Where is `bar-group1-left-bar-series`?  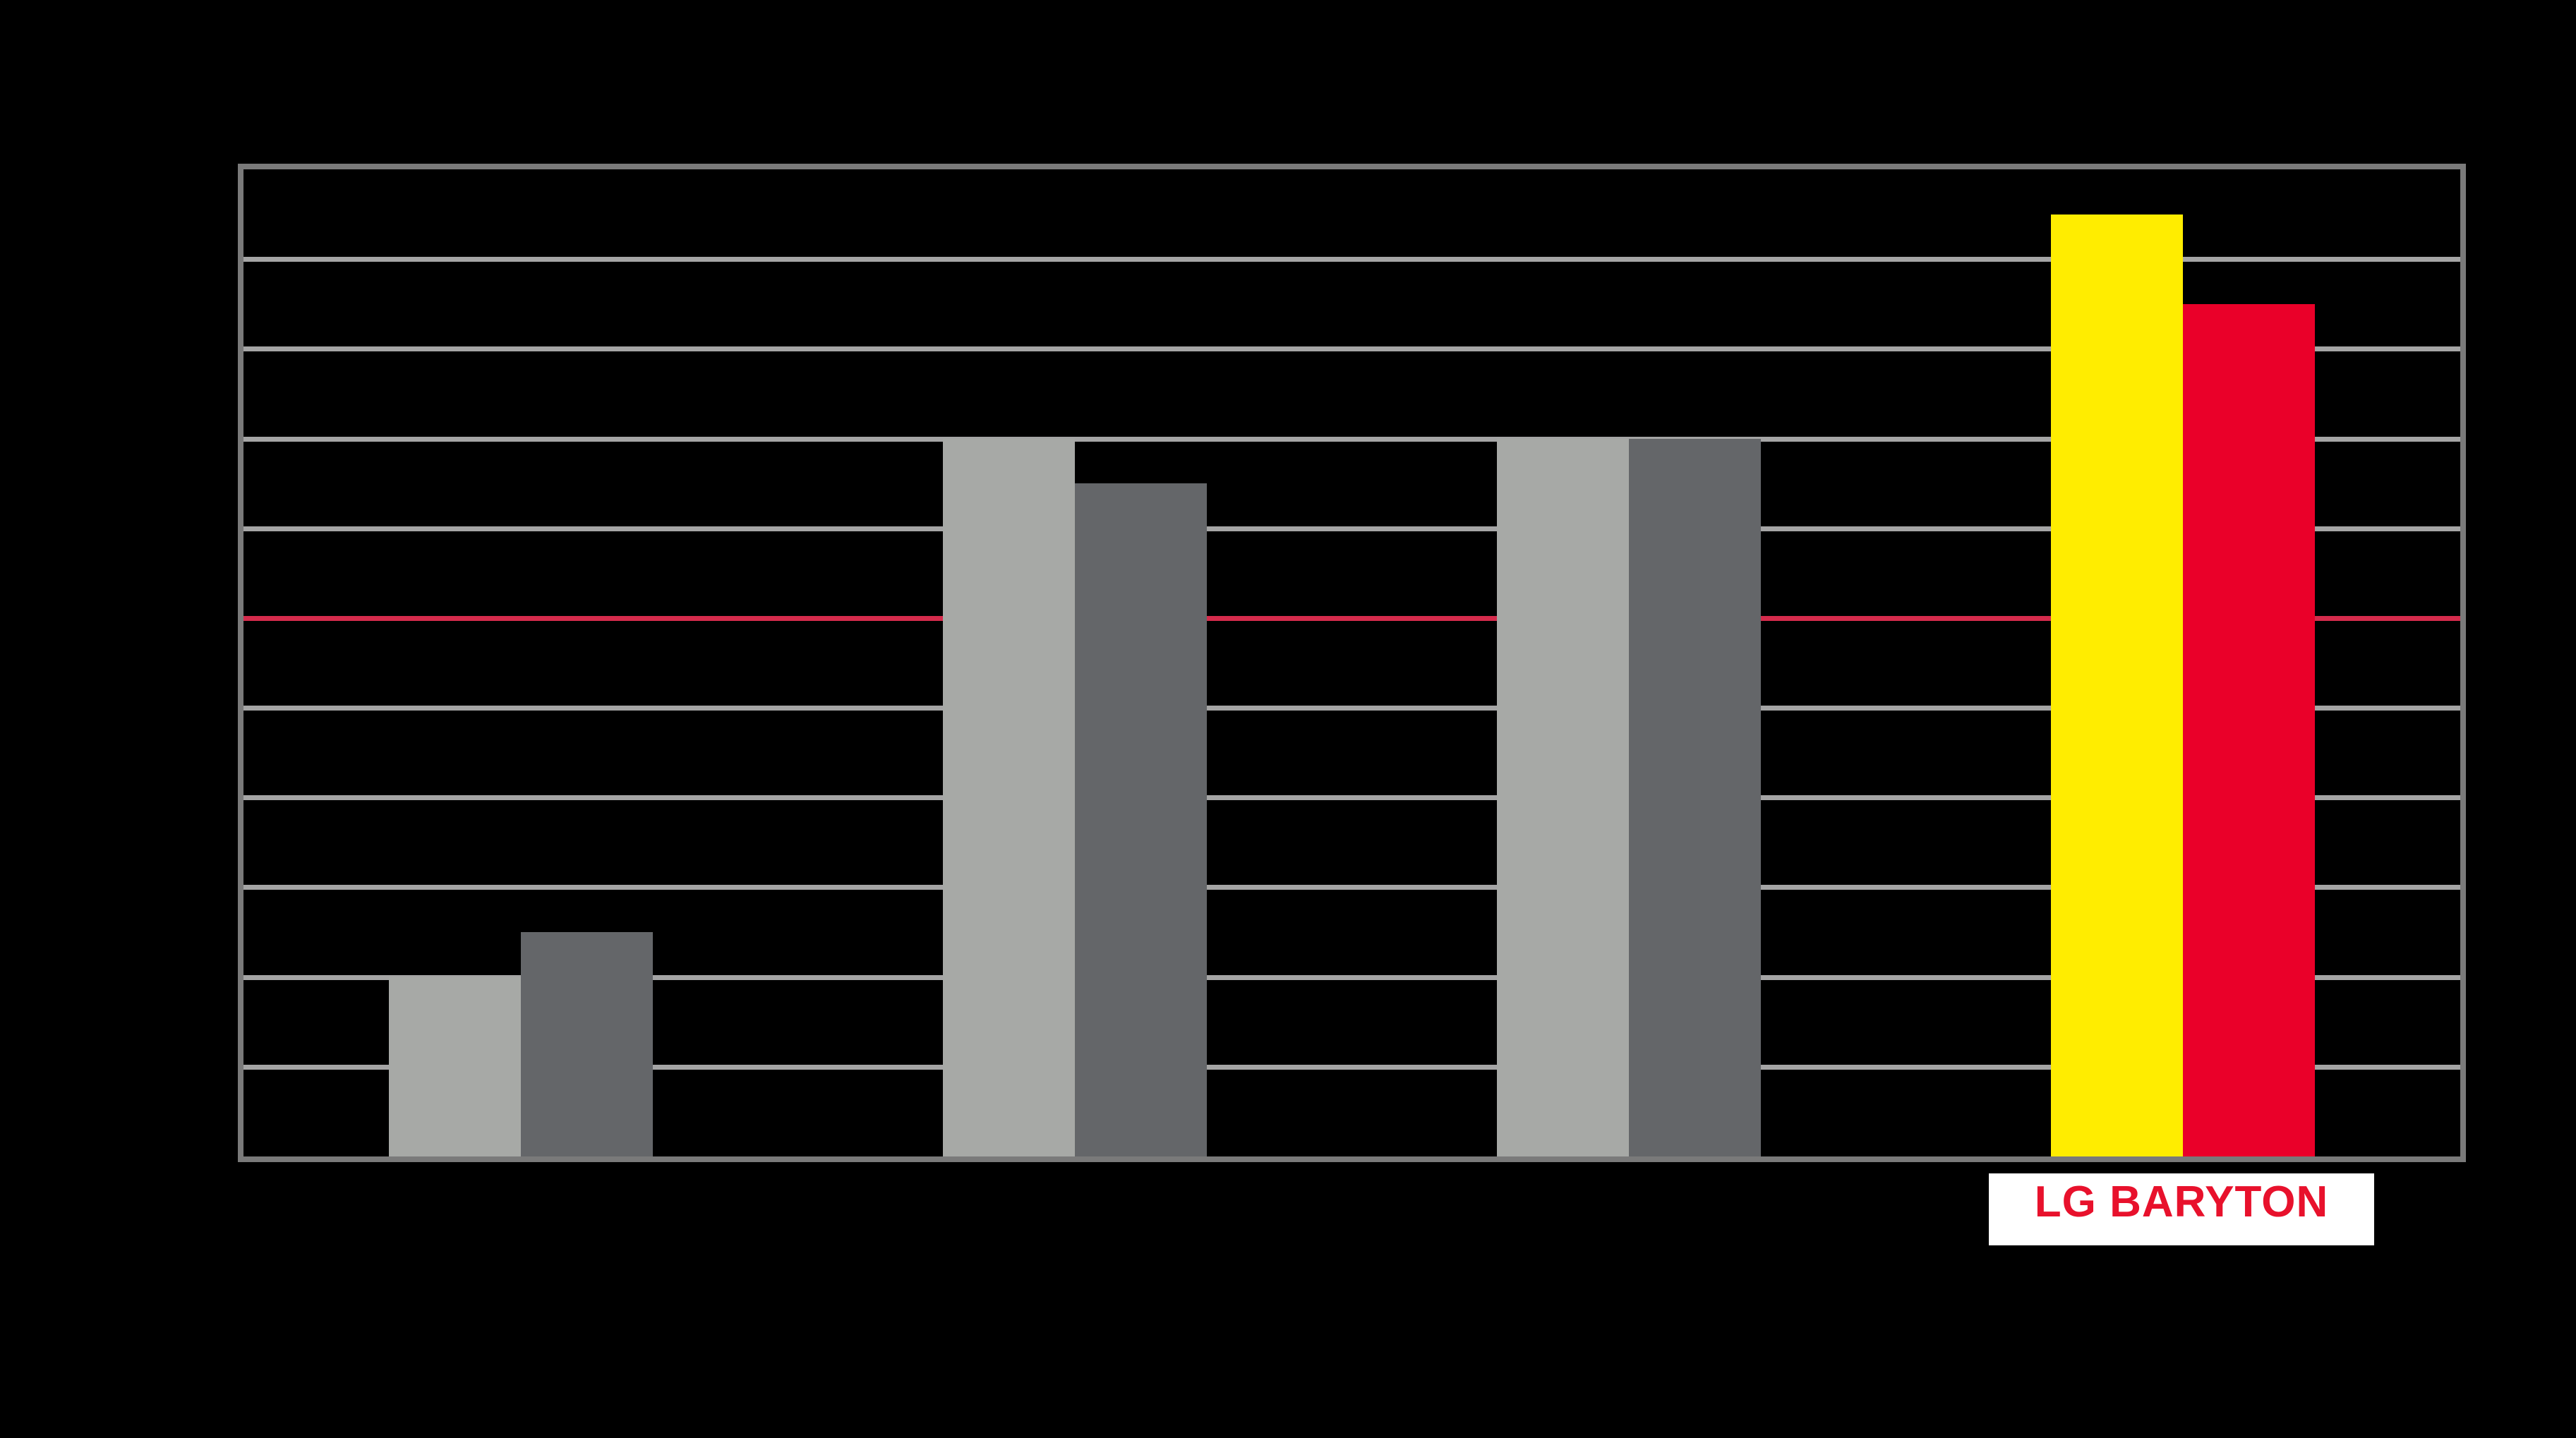 bar-group1-left-bar-series is located at coordinates (454, 1066).